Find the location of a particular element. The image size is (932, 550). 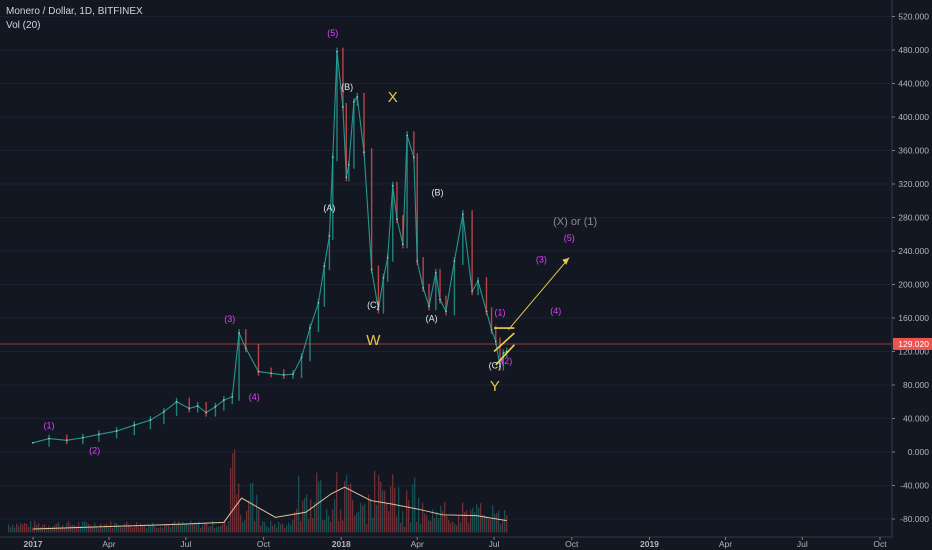

price-tick-label: -80.000 is located at coordinates (914, 519).